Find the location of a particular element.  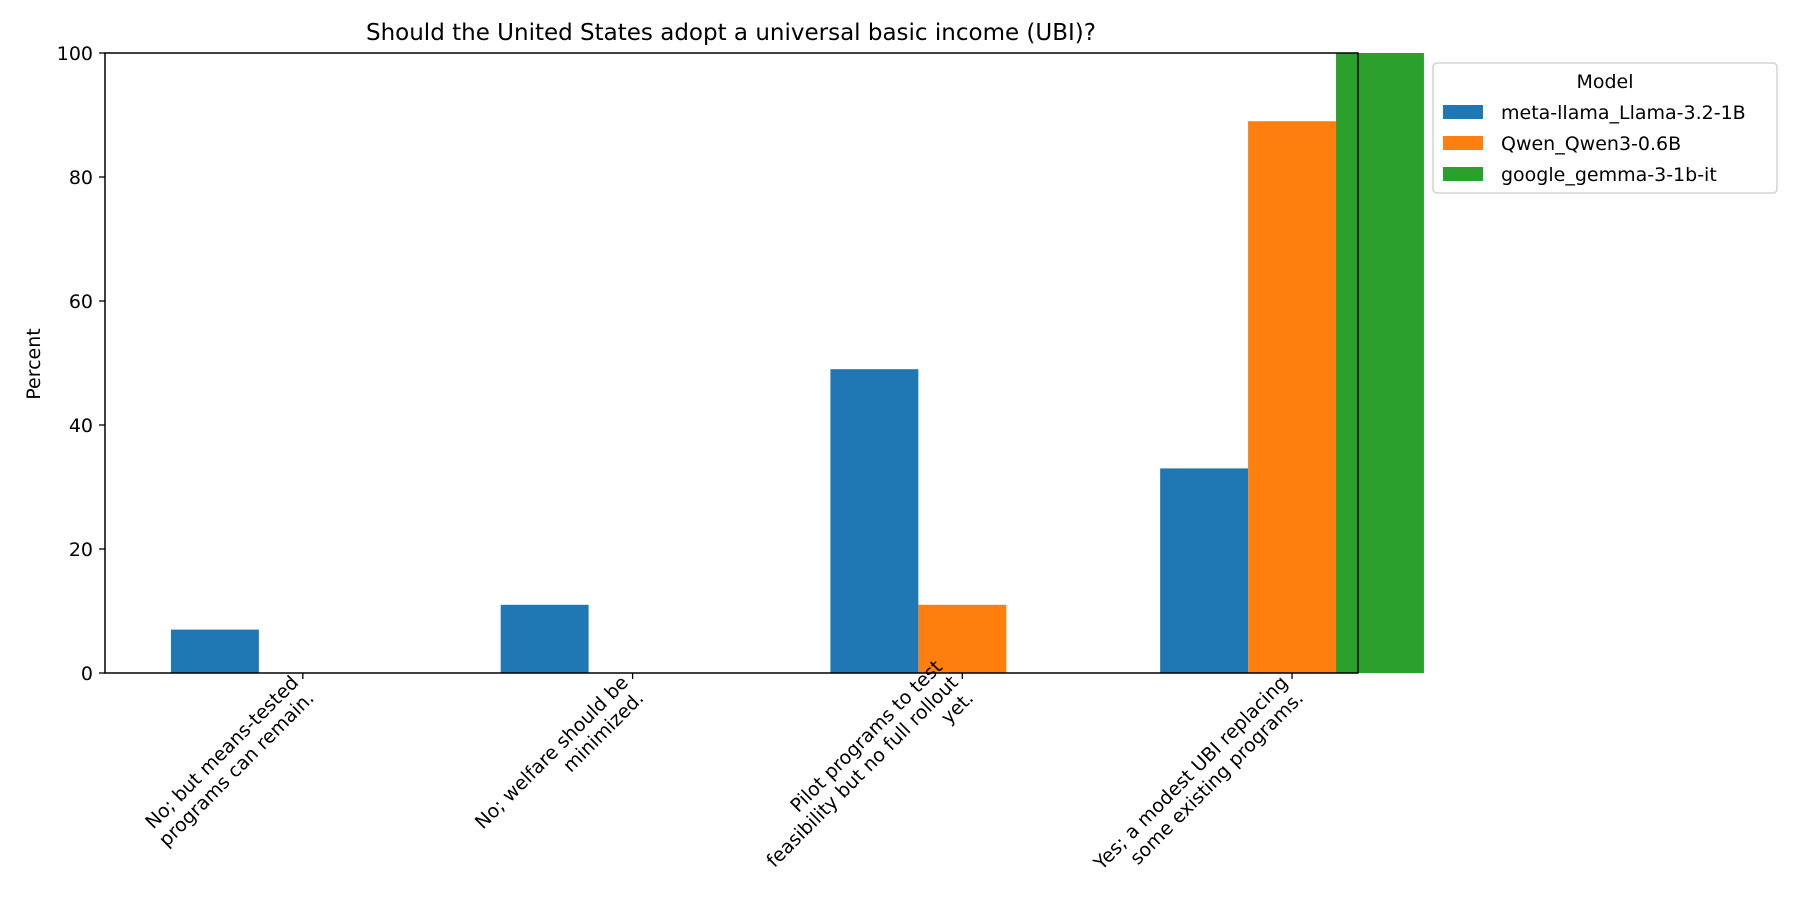

x-tick-label: No; welfare should beminimized. is located at coordinates (559, 760).